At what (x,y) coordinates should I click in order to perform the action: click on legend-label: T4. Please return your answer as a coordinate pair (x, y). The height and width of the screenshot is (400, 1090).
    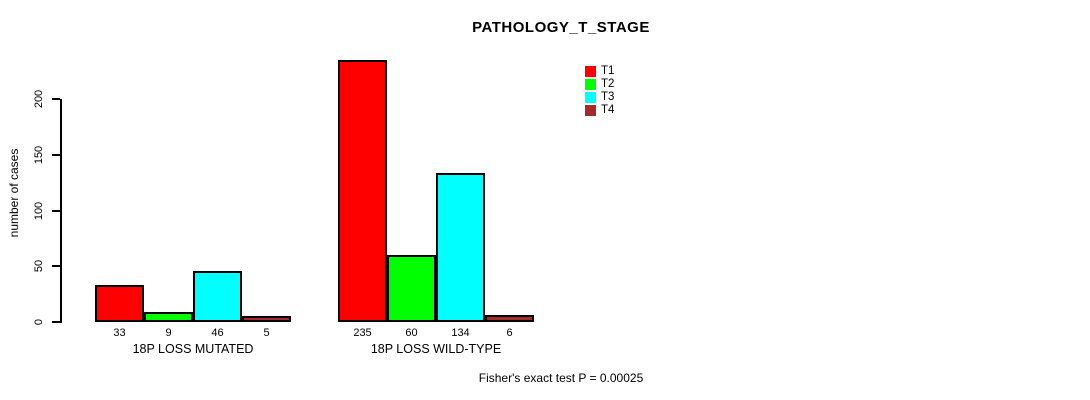
    Looking at the image, I should click on (608, 110).